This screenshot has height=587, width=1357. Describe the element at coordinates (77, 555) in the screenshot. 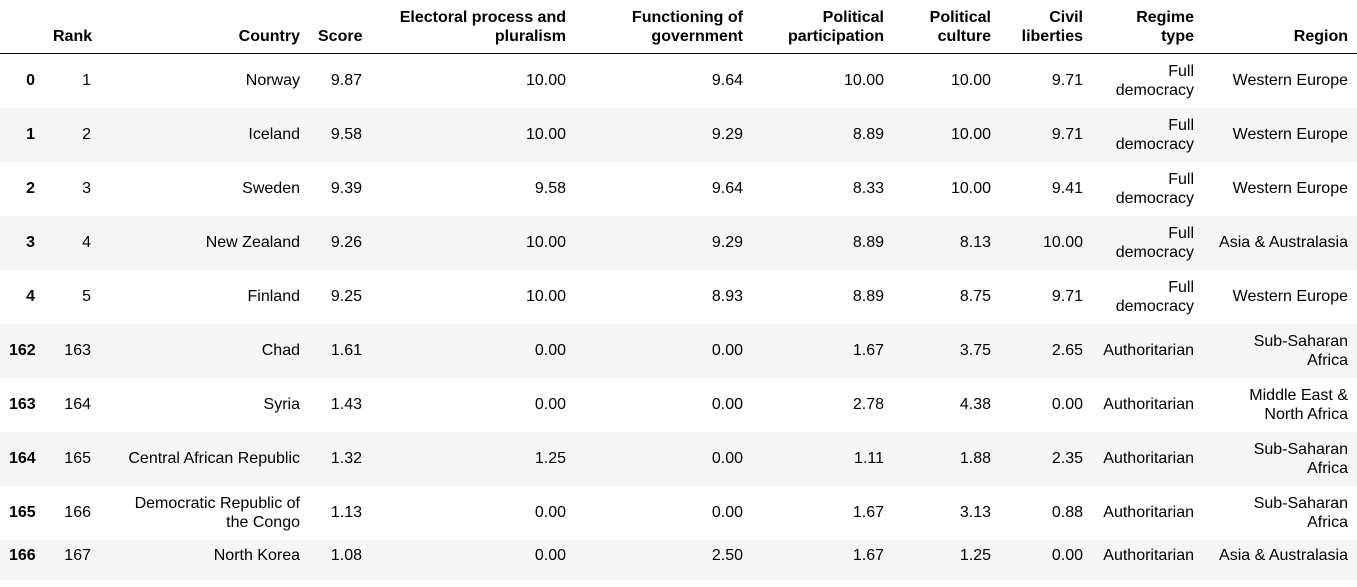

I see `cell-rank: 167` at that location.